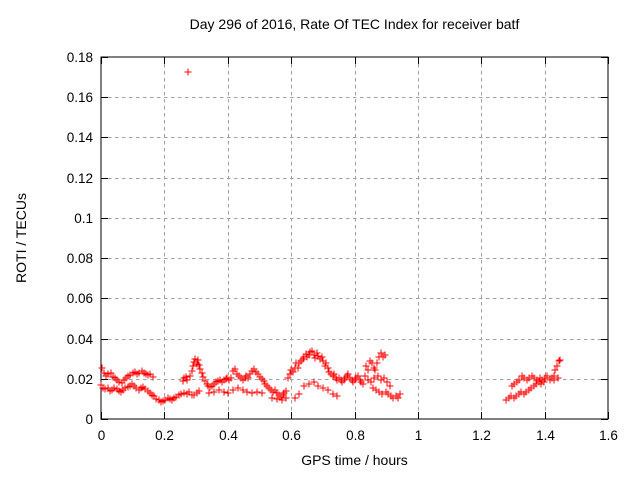 Image resolution: width=640 pixels, height=480 pixels. I want to click on x-tick-label: 0.2, so click(164, 435).